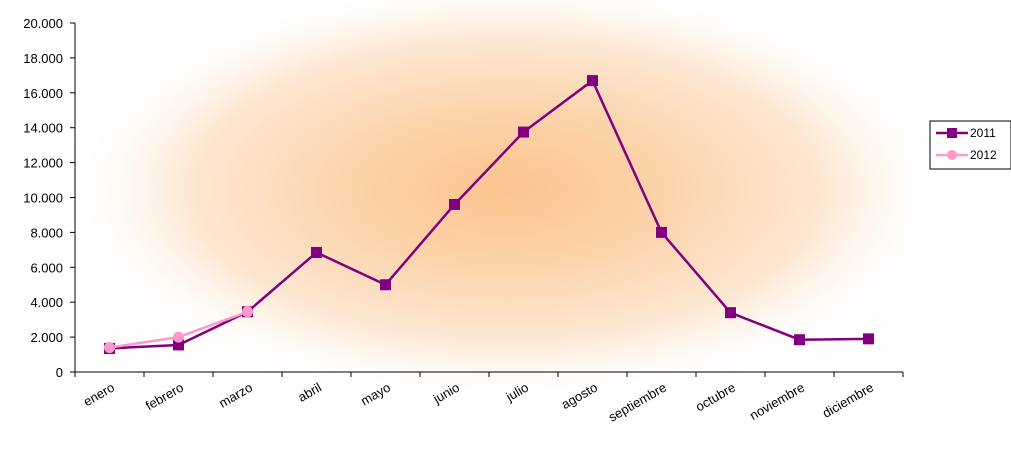  I want to click on y-tick-label: 10.000, so click(43, 198).